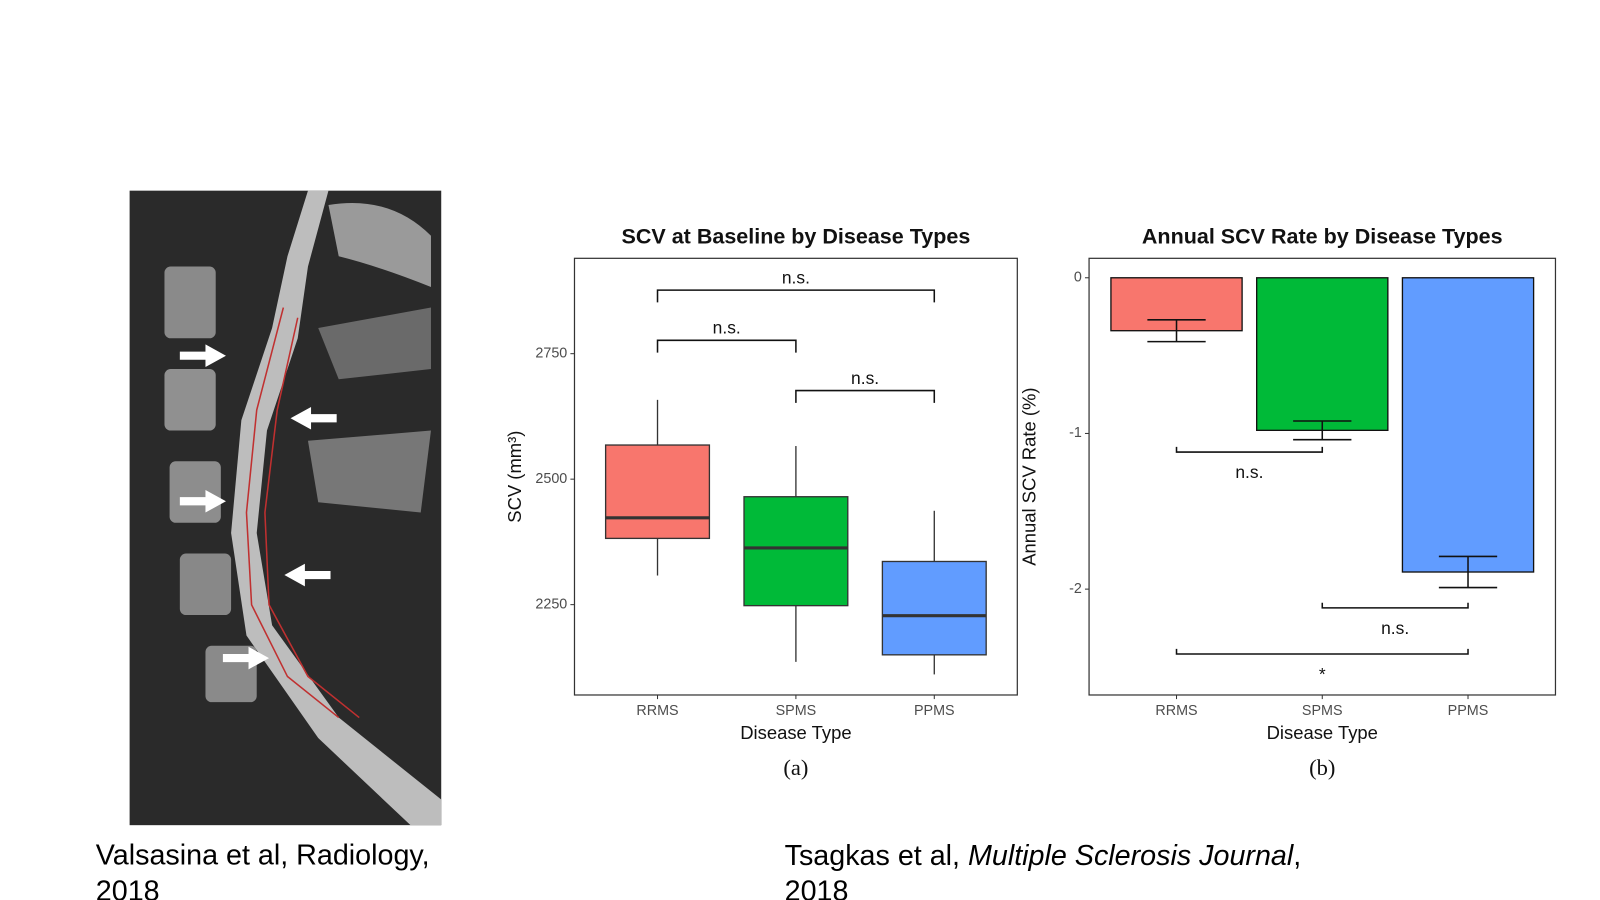  I want to click on panel-label: (b), so click(1322, 767).